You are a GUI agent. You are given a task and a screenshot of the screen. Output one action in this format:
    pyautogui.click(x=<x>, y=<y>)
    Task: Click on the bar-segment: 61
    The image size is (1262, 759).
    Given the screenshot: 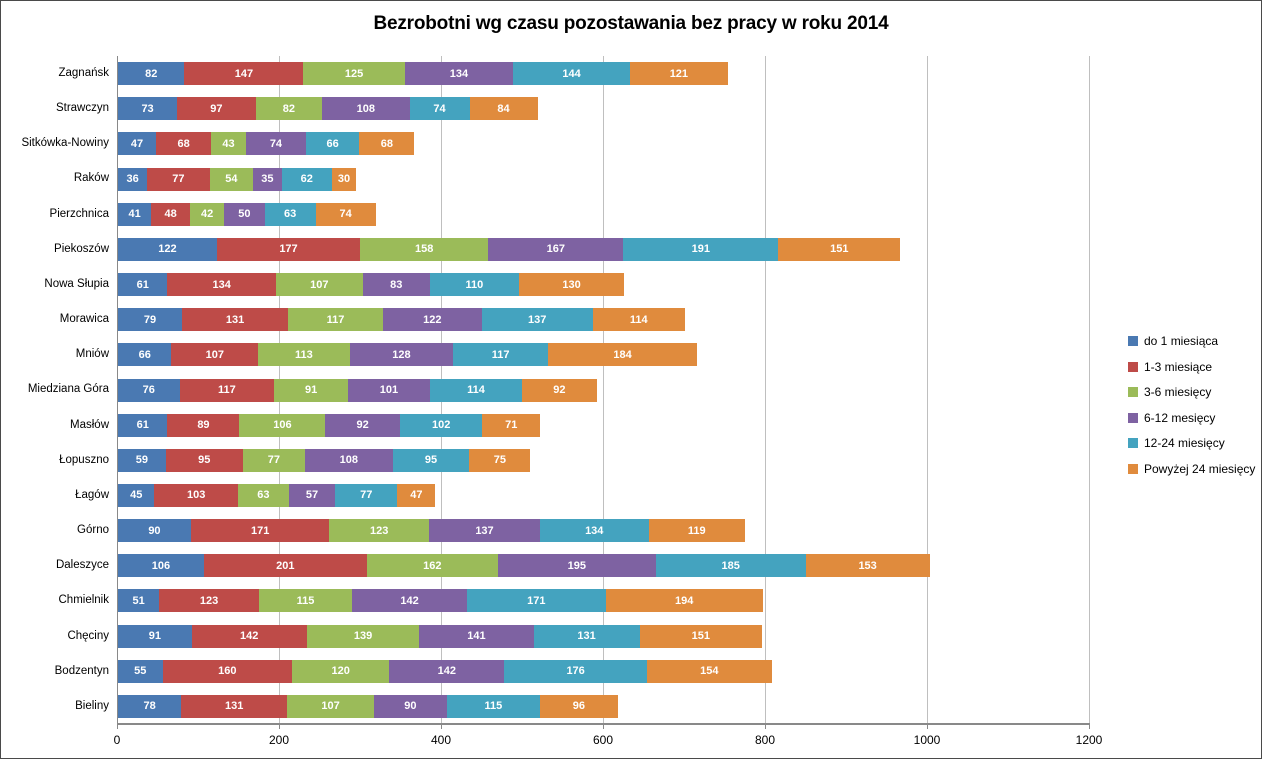 What is the action you would take?
    pyautogui.click(x=143, y=425)
    